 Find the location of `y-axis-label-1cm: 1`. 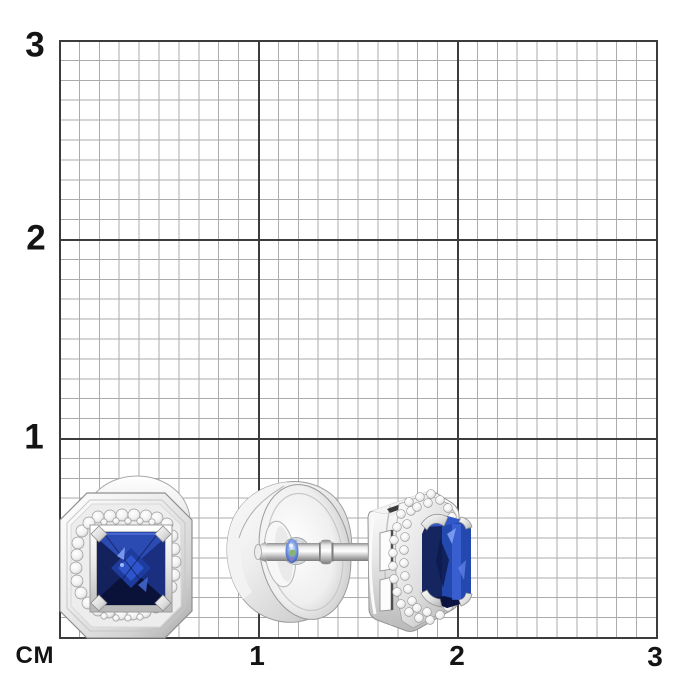

y-axis-label-1cm: 1 is located at coordinates (34, 437).